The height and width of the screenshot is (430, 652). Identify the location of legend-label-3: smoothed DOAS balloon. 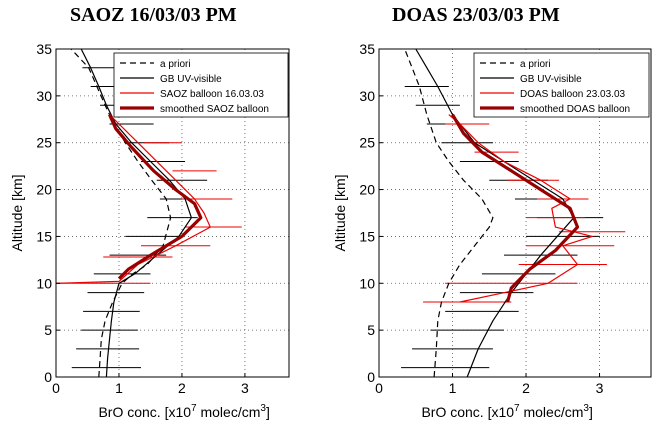
(575, 109).